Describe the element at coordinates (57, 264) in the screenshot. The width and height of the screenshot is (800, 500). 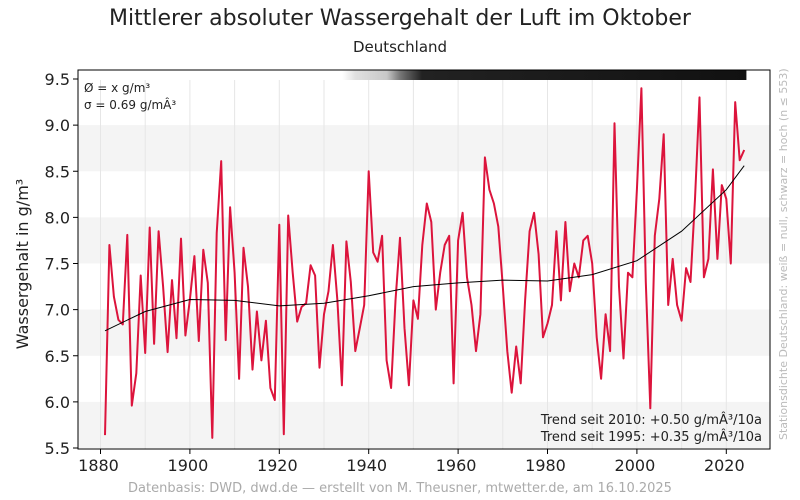
I see `y-tick-label: 7.5` at that location.